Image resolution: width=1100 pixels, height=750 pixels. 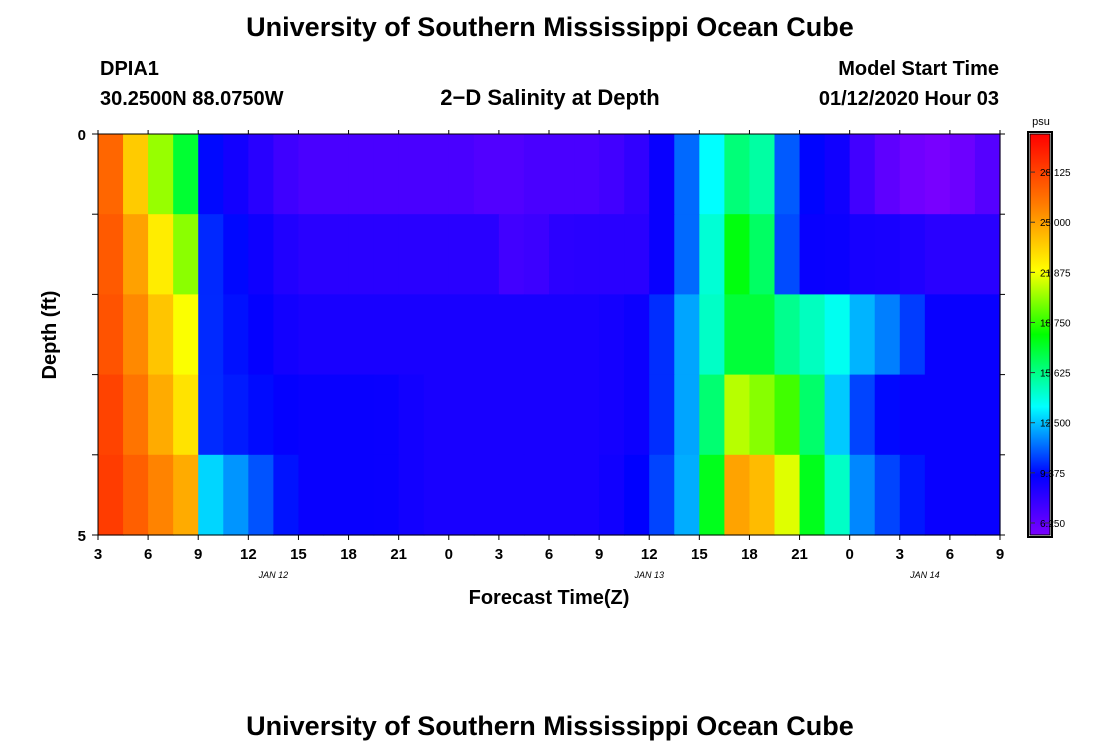 What do you see at coordinates (909, 99) in the screenshot?
I see `model-start-value: 01/12/2020 Hour 03` at bounding box center [909, 99].